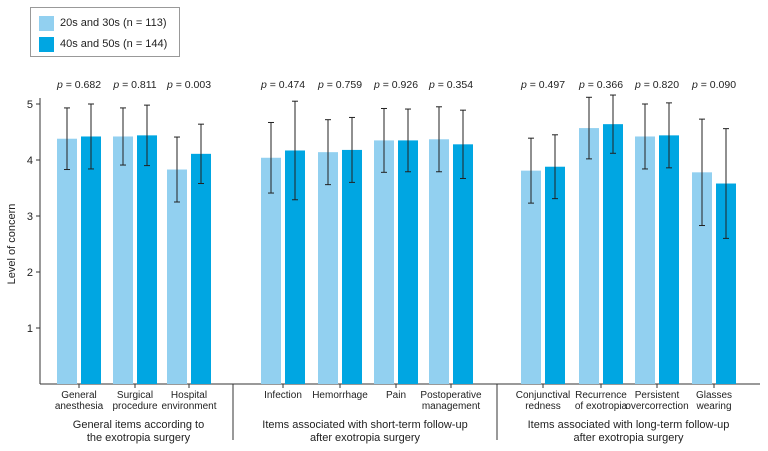 This screenshot has width=768, height=451. I want to click on group-title: General items according to, so click(138, 425).